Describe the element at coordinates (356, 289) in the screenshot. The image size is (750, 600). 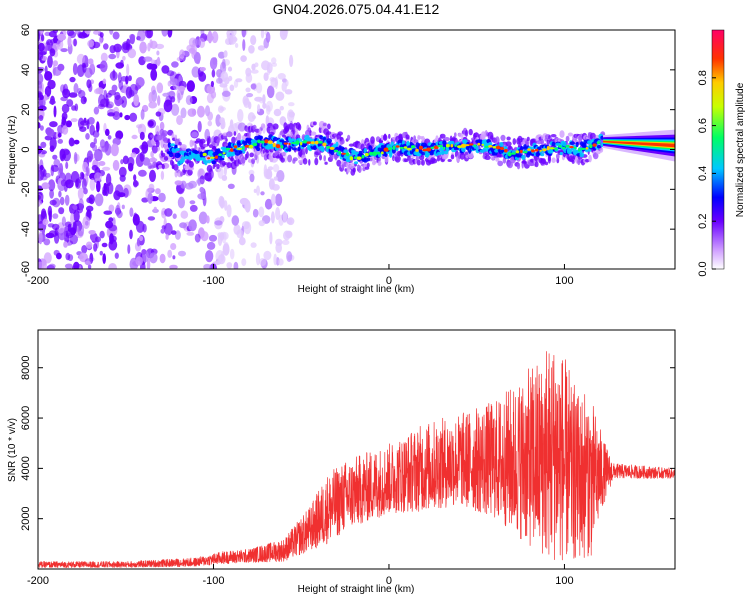
I see `spectrogram-x-label: Height of straight line (km)` at that location.